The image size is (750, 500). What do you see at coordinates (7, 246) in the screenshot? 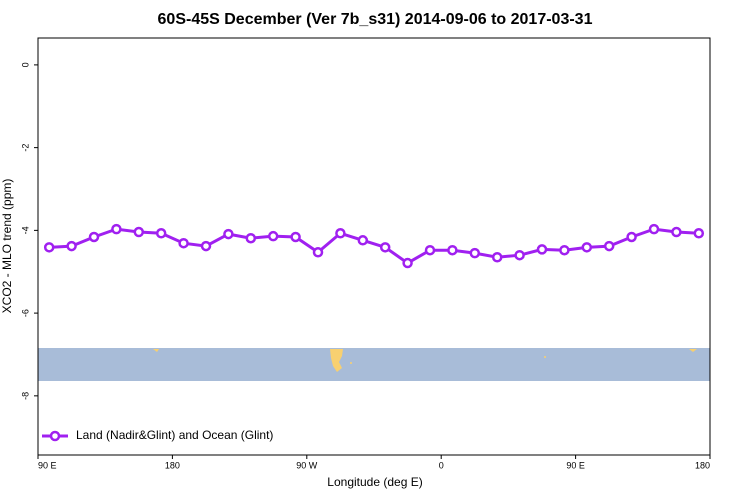
I see `y-axis-label: XCO2 - MLO trend (ppm)` at bounding box center [7, 246].